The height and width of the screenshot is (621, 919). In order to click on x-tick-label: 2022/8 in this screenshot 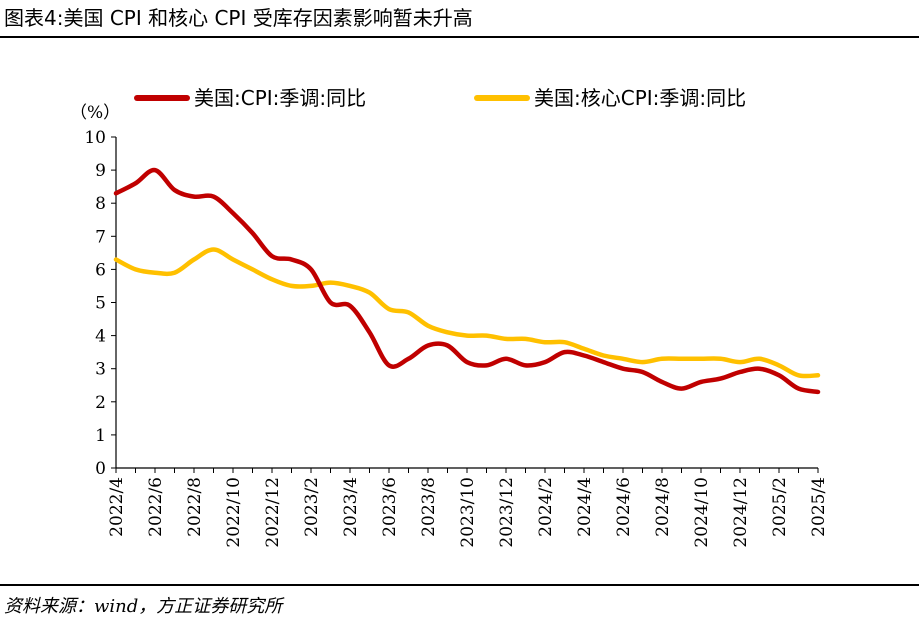, I will do `click(195, 507)`.